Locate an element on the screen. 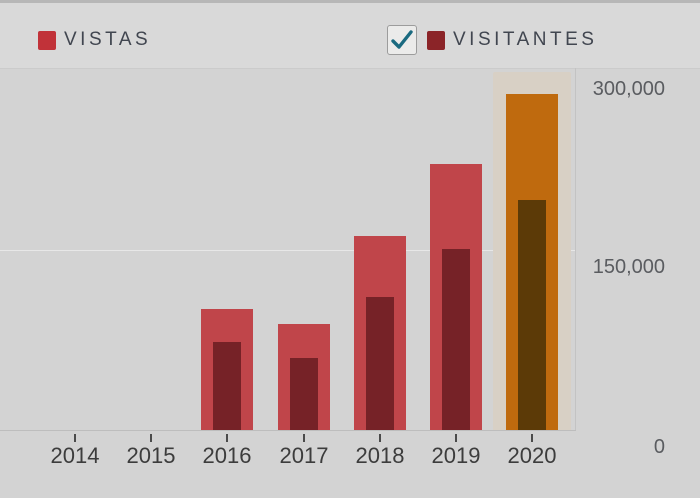 This screenshot has width=700, height=498. x-axis-label-2020: 2020 is located at coordinates (532, 455).